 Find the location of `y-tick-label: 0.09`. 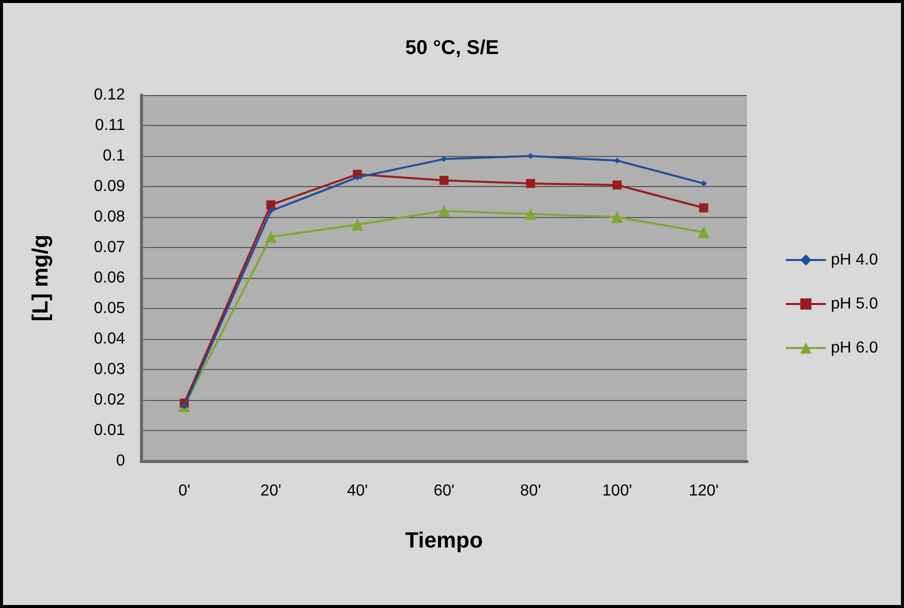

y-tick-label: 0.09 is located at coordinates (110, 186).